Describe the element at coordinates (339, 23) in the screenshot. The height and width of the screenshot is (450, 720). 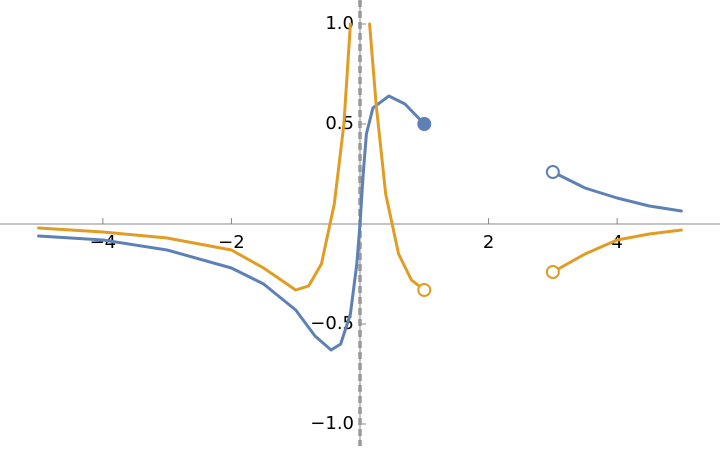
I see `y-tick-label: 1.0` at that location.